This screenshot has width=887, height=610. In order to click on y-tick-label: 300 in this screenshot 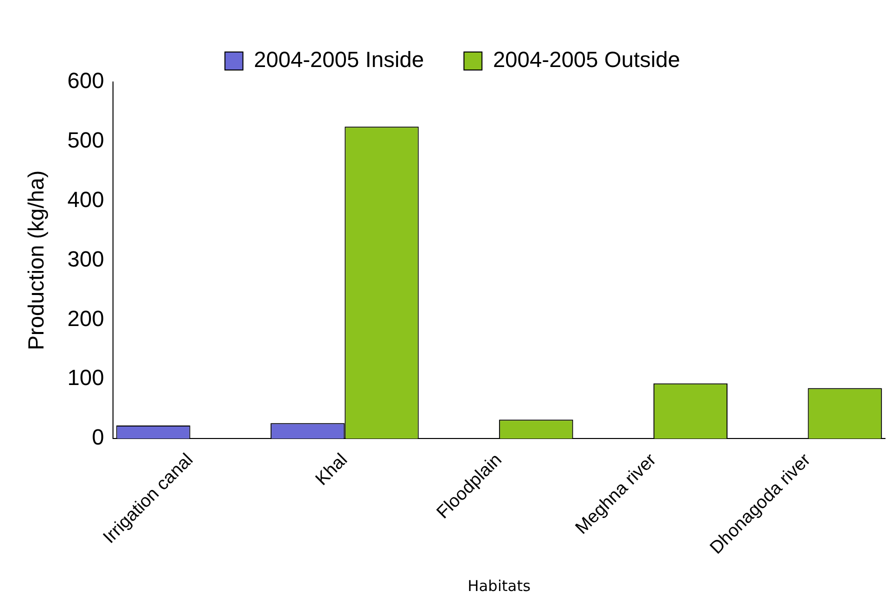, I will do `click(85, 259)`.